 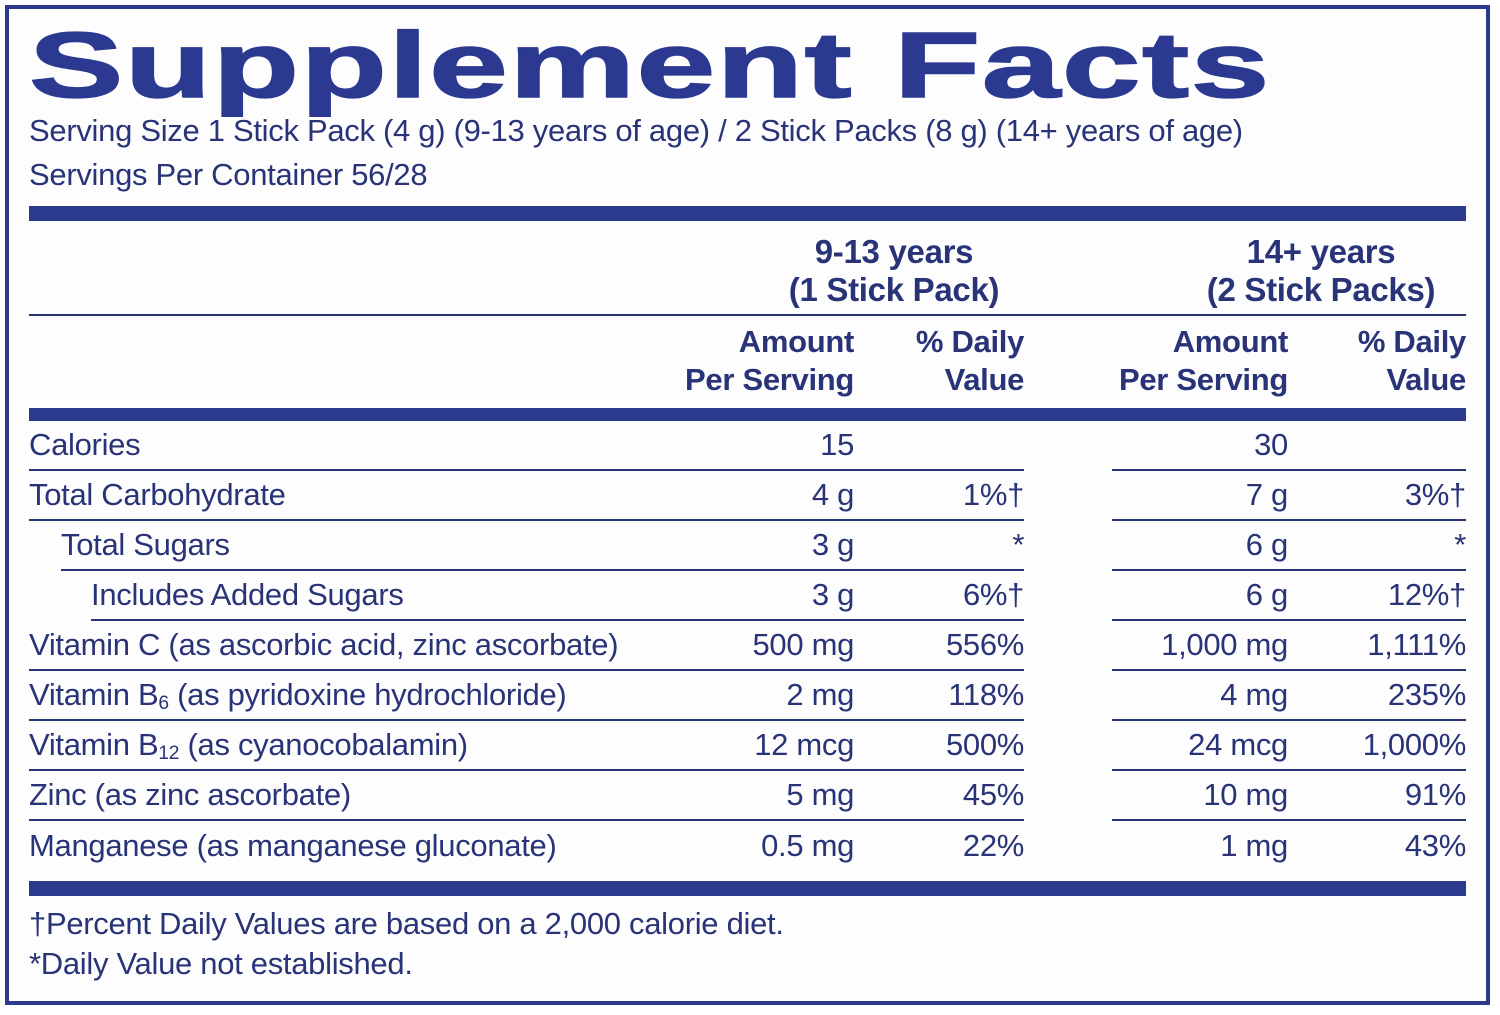 What do you see at coordinates (298, 695) in the screenshot?
I see `nutrient-name: Vitamin B6 (as pyridoxine hydrochloride)` at bounding box center [298, 695].